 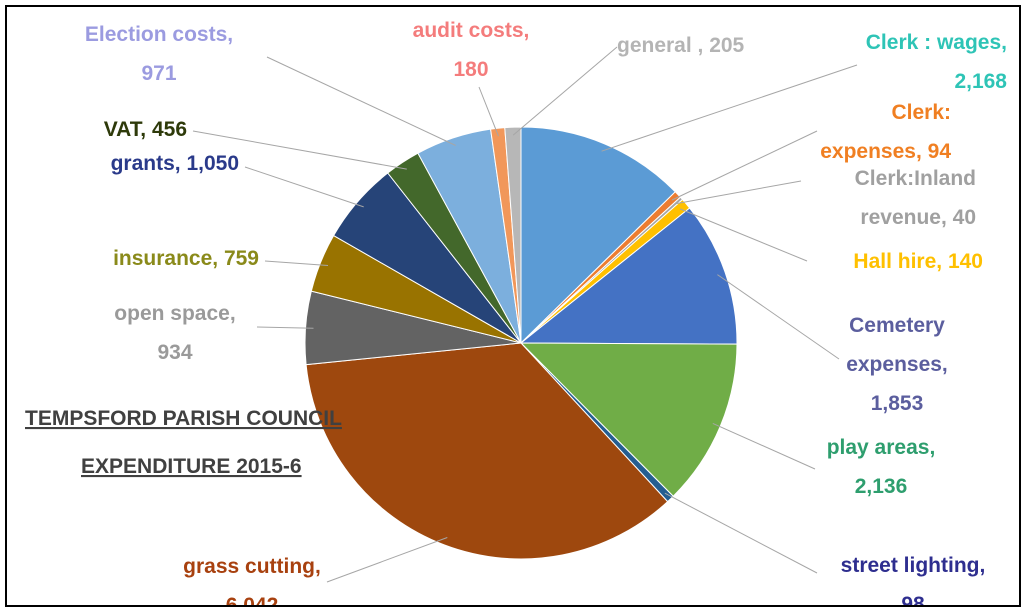 What do you see at coordinates (183, 418) in the screenshot?
I see `chart-title-line-1: TEMPSFORD PARISH COUNCIL` at bounding box center [183, 418].